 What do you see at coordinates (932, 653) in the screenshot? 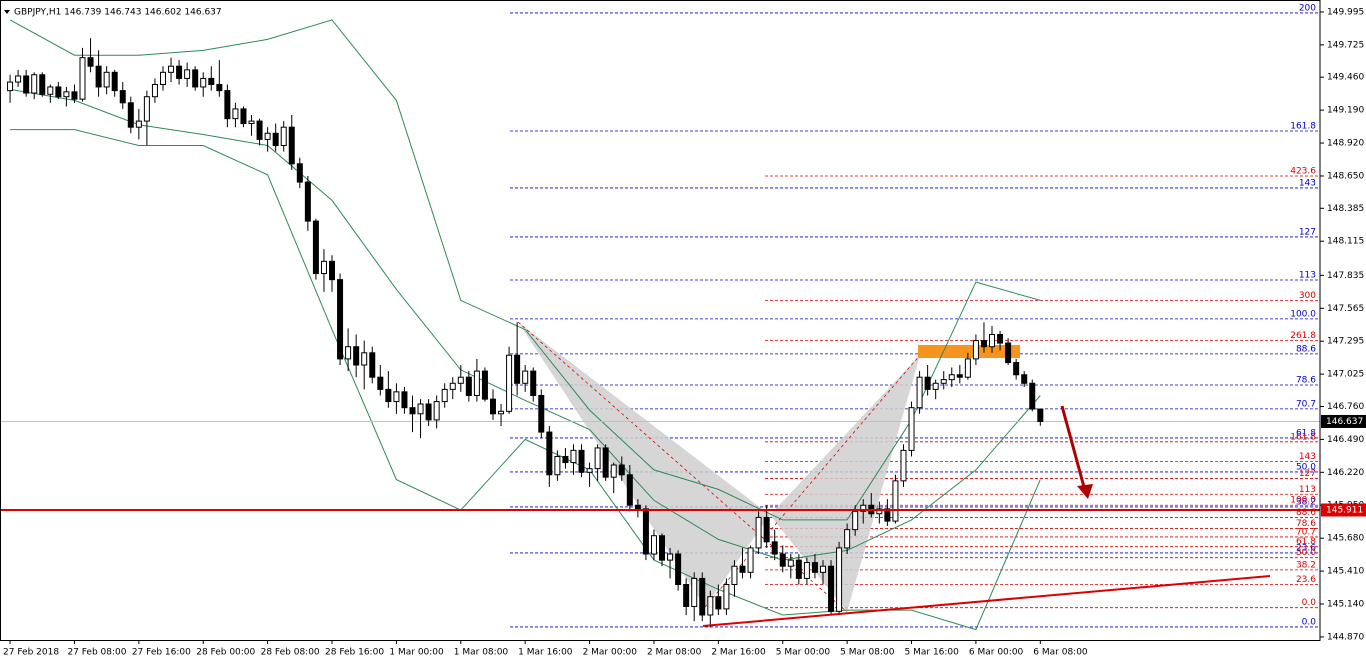
I see `x-tick-label: 5 Mar 16:00` at bounding box center [932, 653].